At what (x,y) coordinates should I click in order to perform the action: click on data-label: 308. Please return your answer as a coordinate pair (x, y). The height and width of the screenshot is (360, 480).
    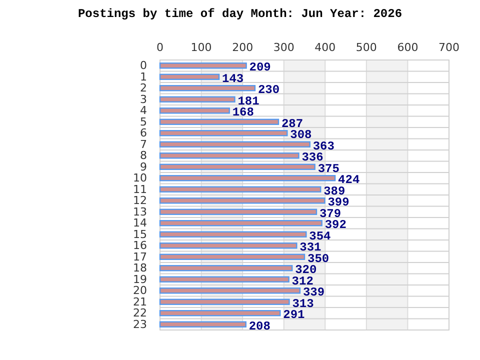
    Looking at the image, I should click on (301, 135).